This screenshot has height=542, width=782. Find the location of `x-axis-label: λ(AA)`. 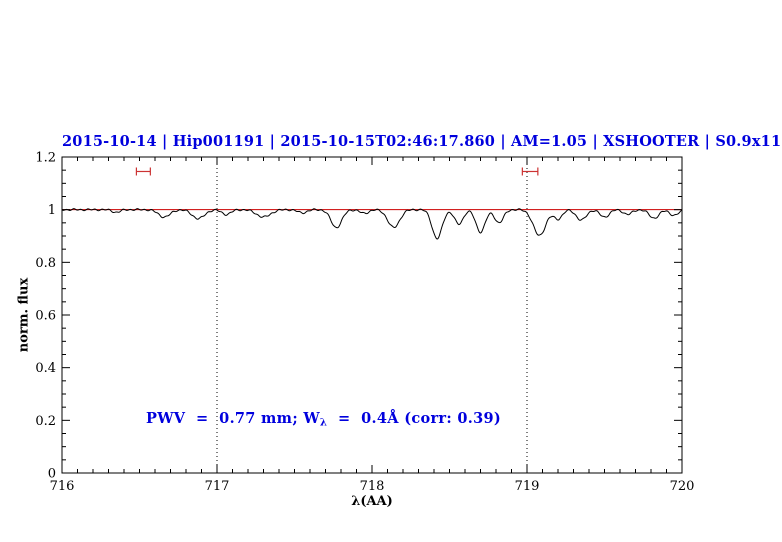

x-axis-label: λ(AA) is located at coordinates (372, 501).